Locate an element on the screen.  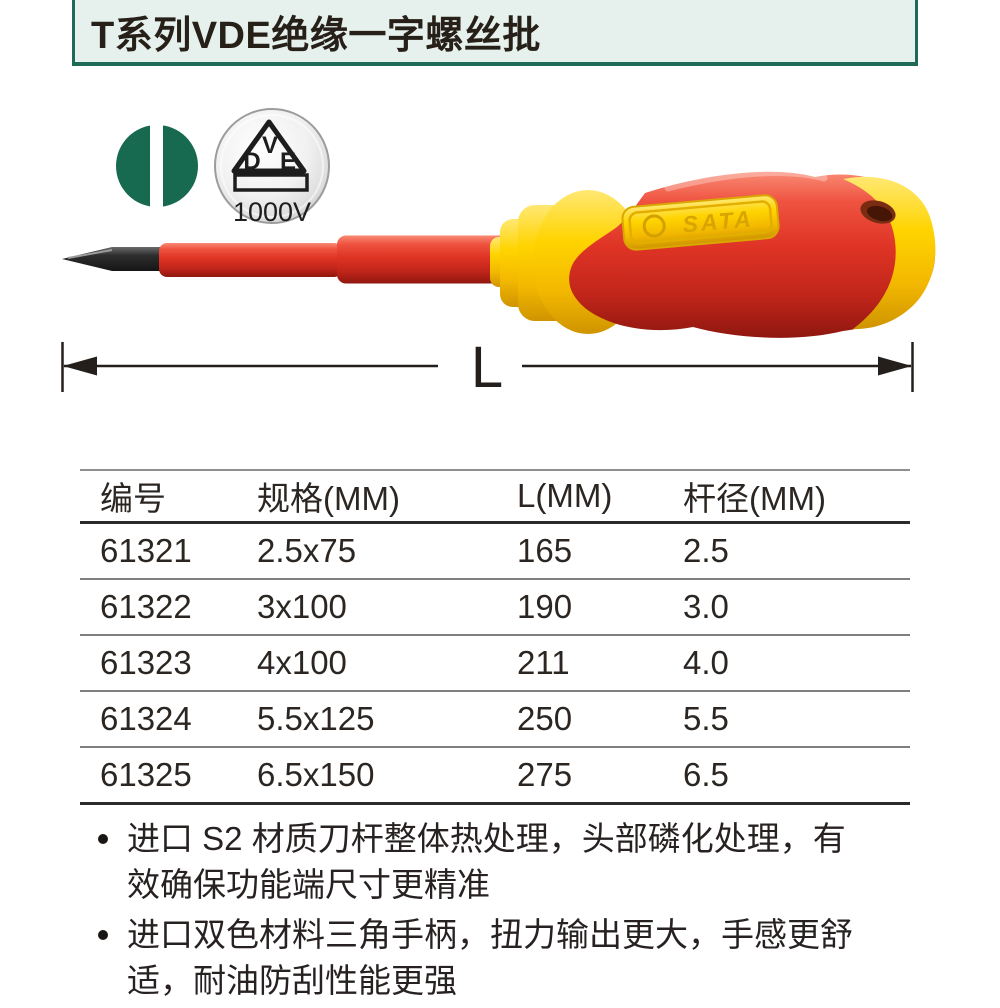
col-header-length: L(MM) is located at coordinates (565, 495).